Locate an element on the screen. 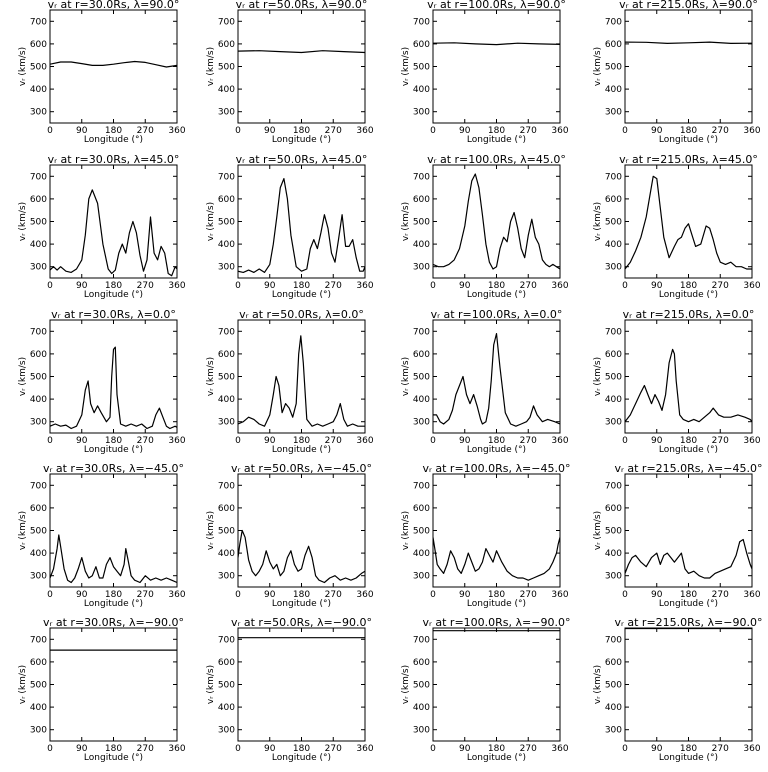 The height and width of the screenshot is (772, 768). chart-title: vᵣ at r=30.0Rs, λ=90.0° is located at coordinates (114, 5).